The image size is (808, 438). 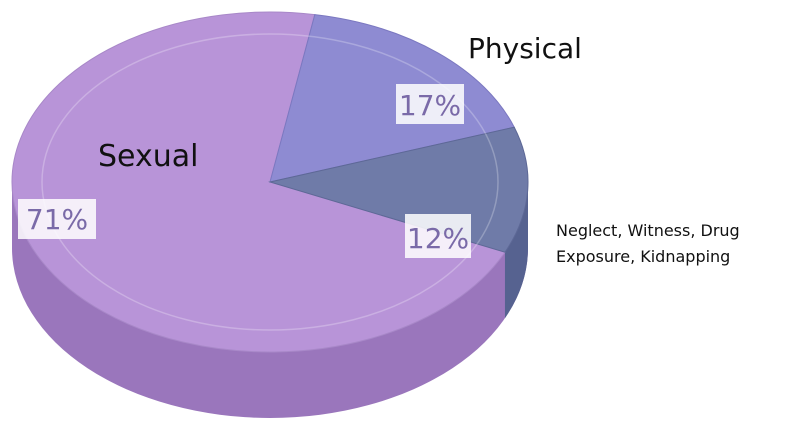 I want to click on value-label-physical: 17%, so click(x=430, y=105).